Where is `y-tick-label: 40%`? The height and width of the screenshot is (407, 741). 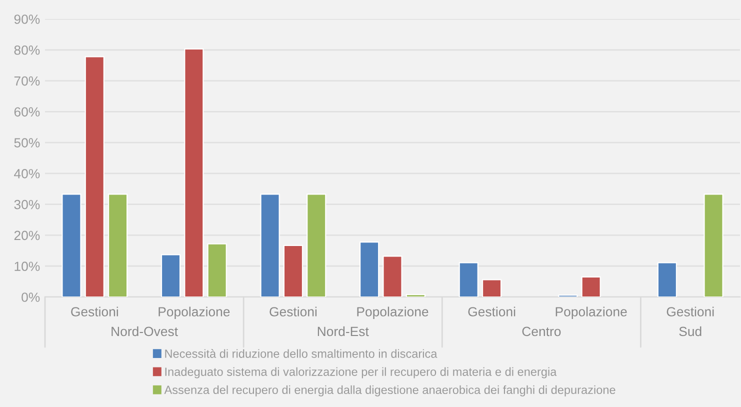 y-tick-label: 40% is located at coordinates (27, 173).